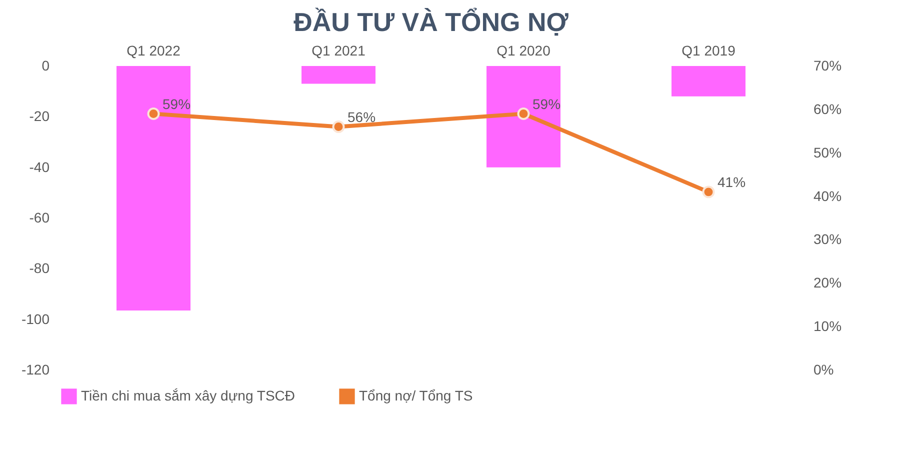 The image size is (900, 470). What do you see at coordinates (39, 268) in the screenshot?
I see `y-tick-label: -80` at bounding box center [39, 268].